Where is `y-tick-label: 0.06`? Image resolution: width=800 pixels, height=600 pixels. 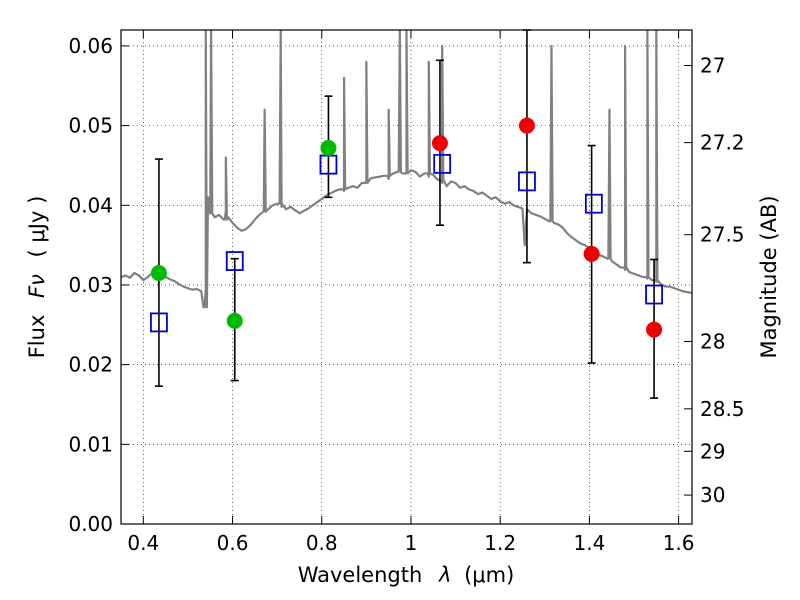 y-tick-label: 0.06 is located at coordinates (90, 46).